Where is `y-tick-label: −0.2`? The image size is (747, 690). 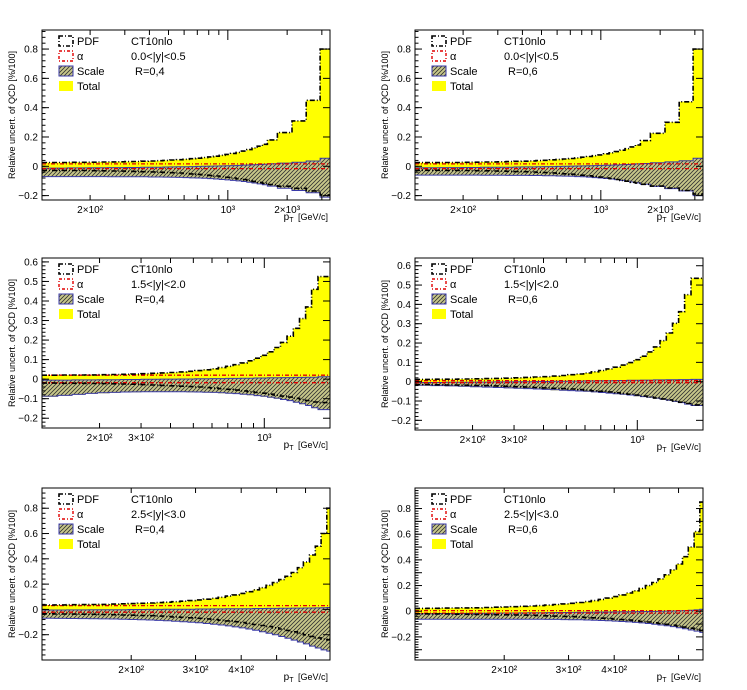 y-tick-label: −0.2 is located at coordinates (28, 196).